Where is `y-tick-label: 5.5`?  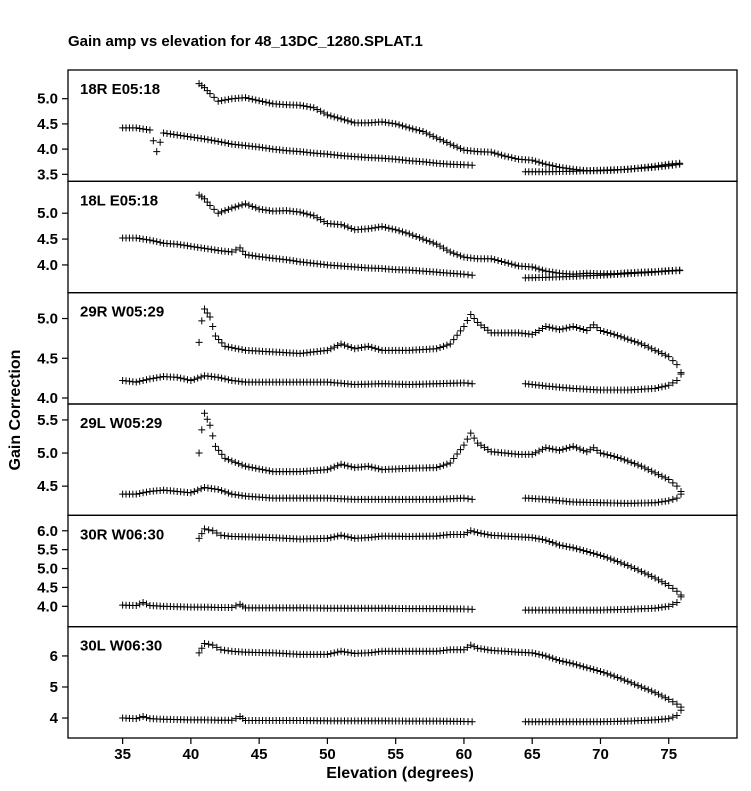 y-tick-label: 5.5 is located at coordinates (47, 550).